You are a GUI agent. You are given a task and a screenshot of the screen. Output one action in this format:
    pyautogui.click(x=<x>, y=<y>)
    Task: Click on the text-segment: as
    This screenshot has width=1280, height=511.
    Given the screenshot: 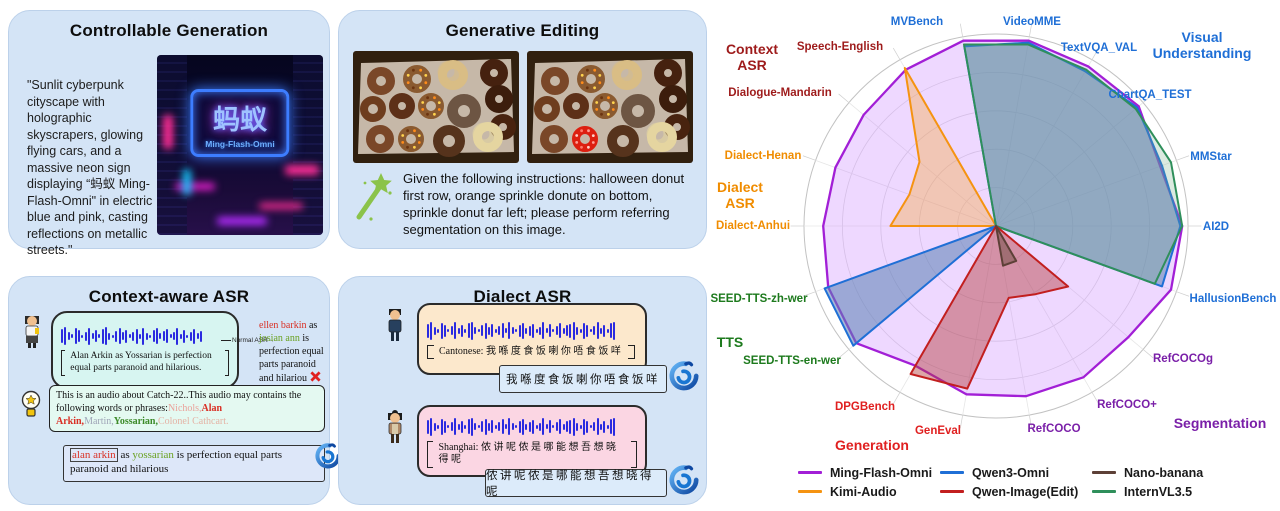 What is the action you would take?
    pyautogui.click(x=125, y=455)
    